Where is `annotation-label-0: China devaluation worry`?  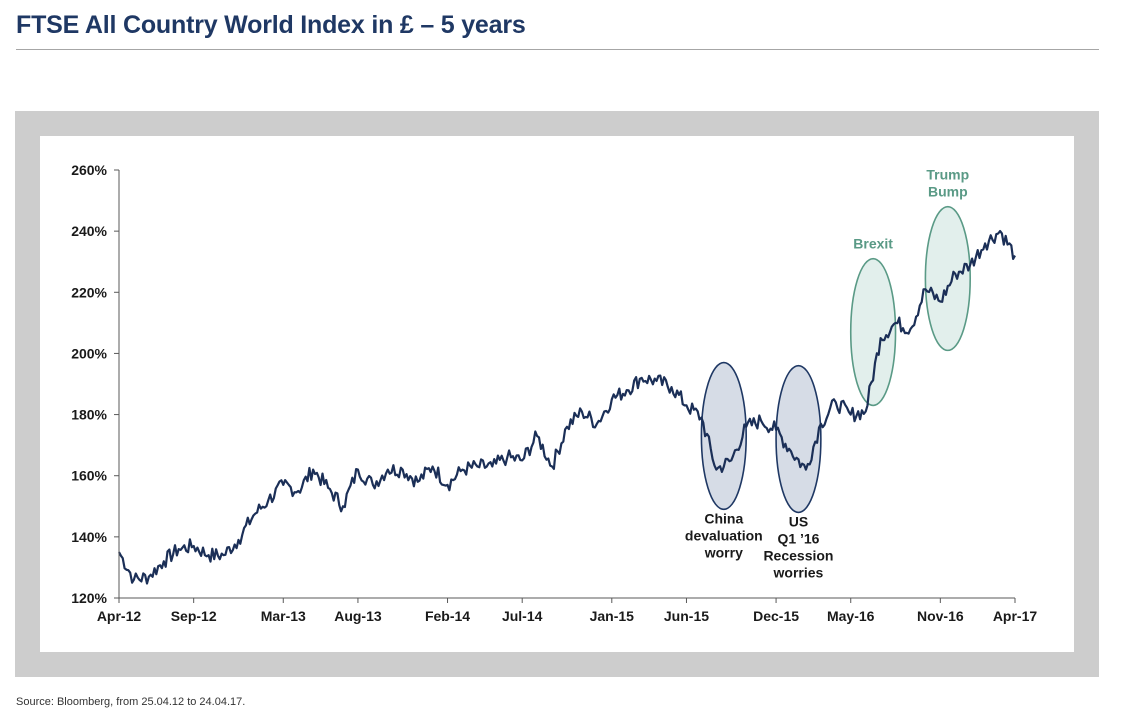
annotation-label-0: China devaluation worry is located at coordinates (724, 535).